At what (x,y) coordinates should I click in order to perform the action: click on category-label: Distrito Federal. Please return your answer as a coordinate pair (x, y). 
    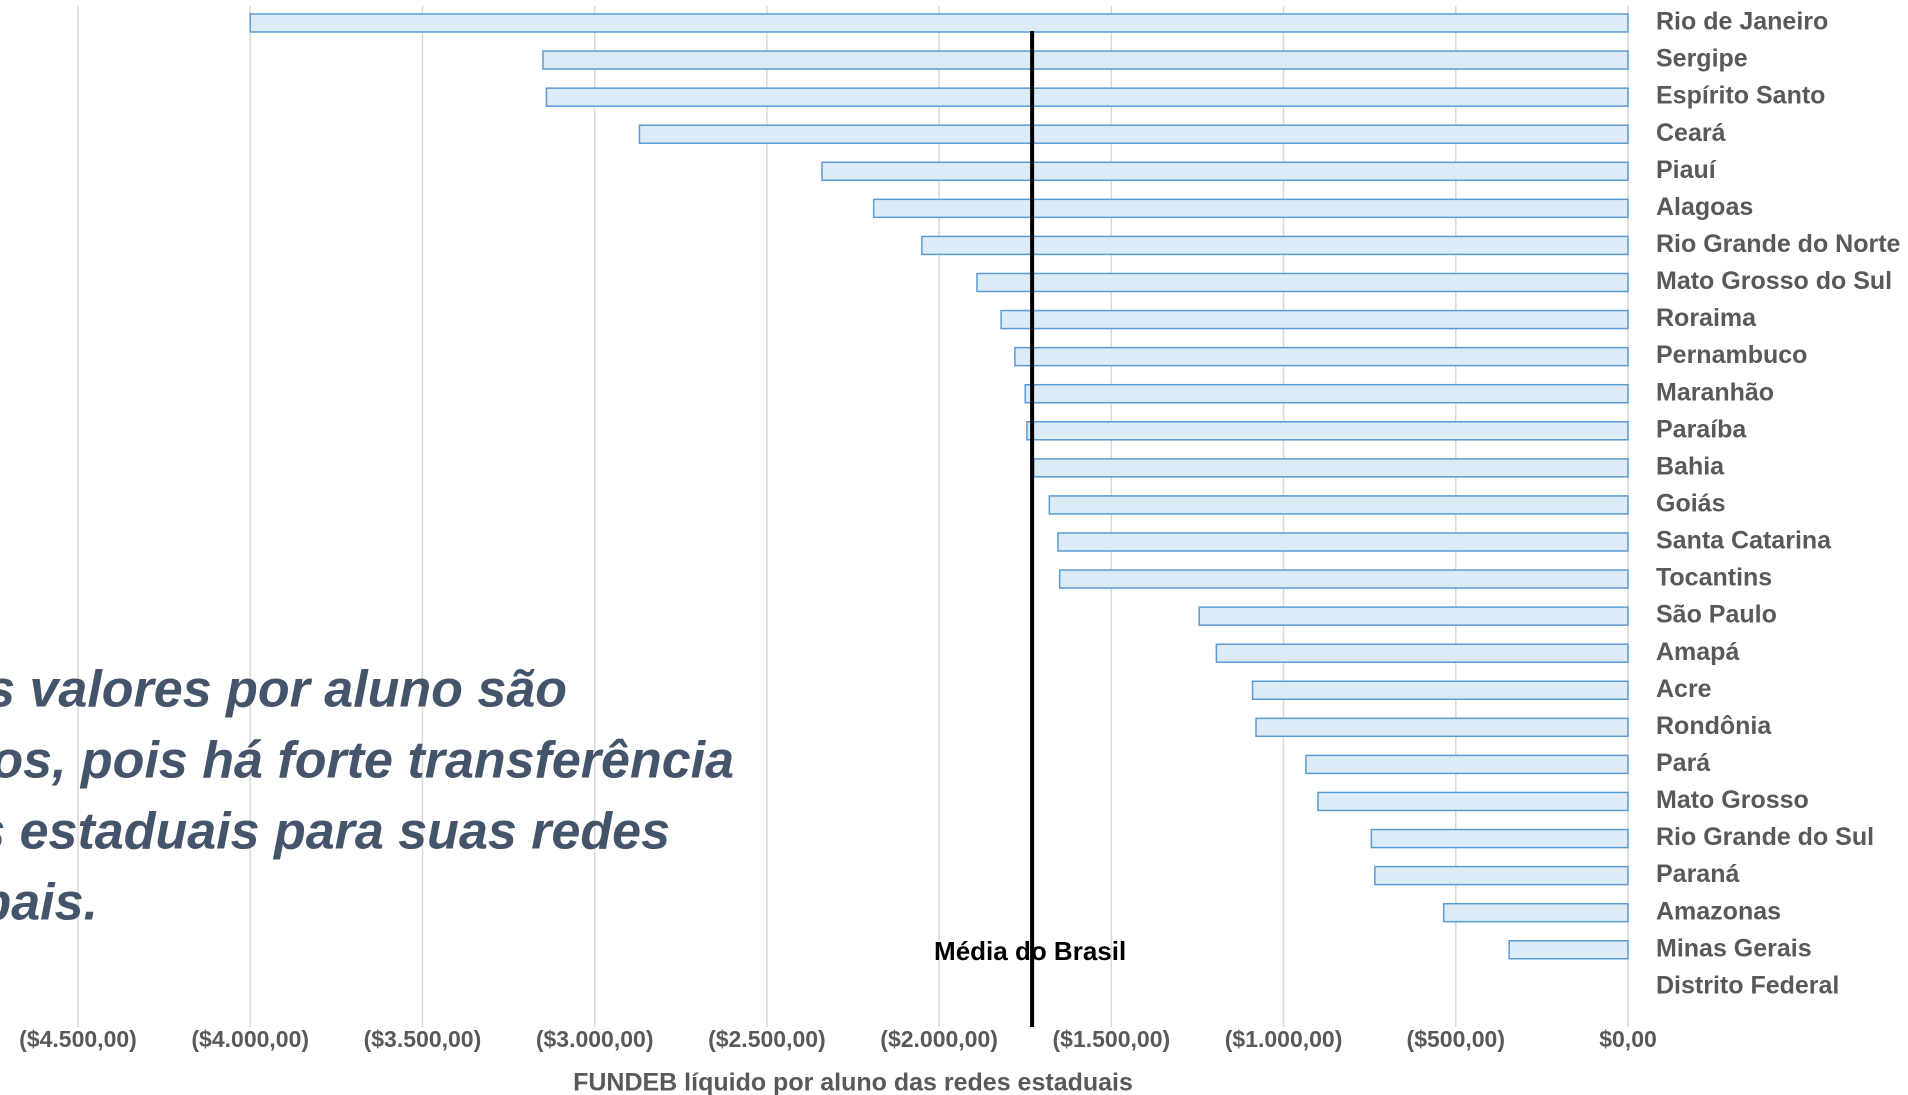
    Looking at the image, I should click on (1747, 985).